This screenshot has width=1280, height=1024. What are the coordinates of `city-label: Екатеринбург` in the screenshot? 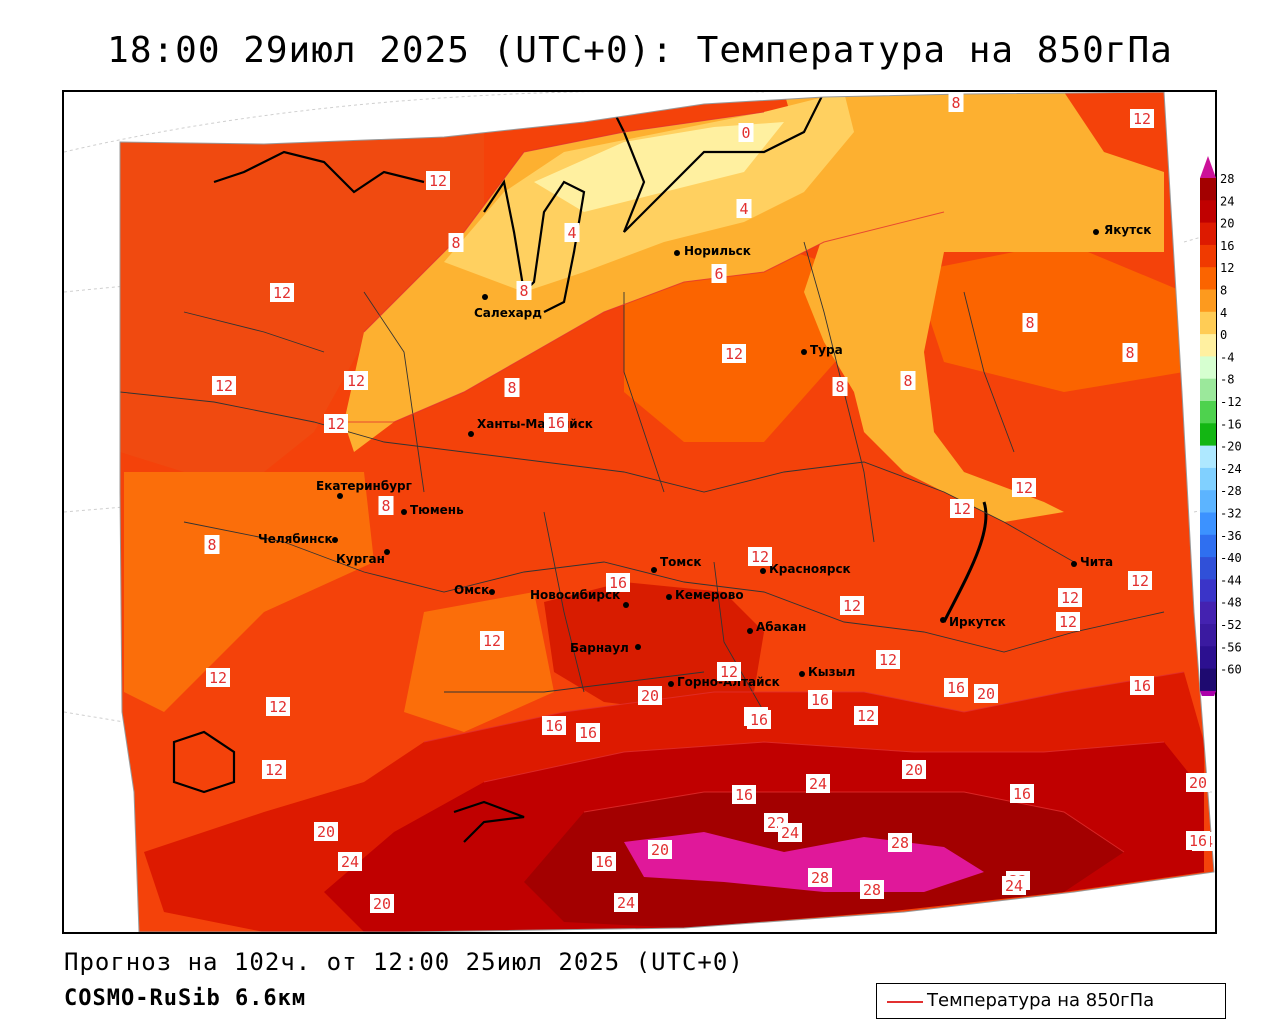 It's located at (364, 486).